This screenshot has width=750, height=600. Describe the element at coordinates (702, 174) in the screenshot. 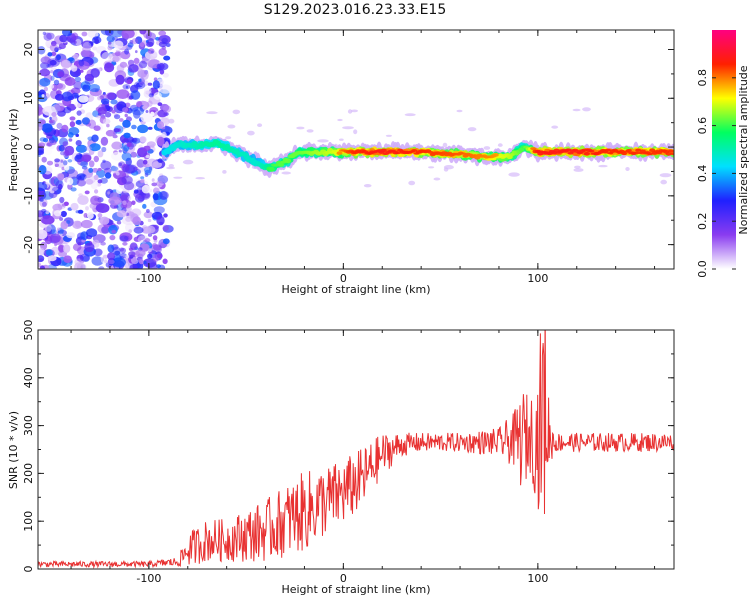

I see `colorbar-tick-label: 0.4` at that location.